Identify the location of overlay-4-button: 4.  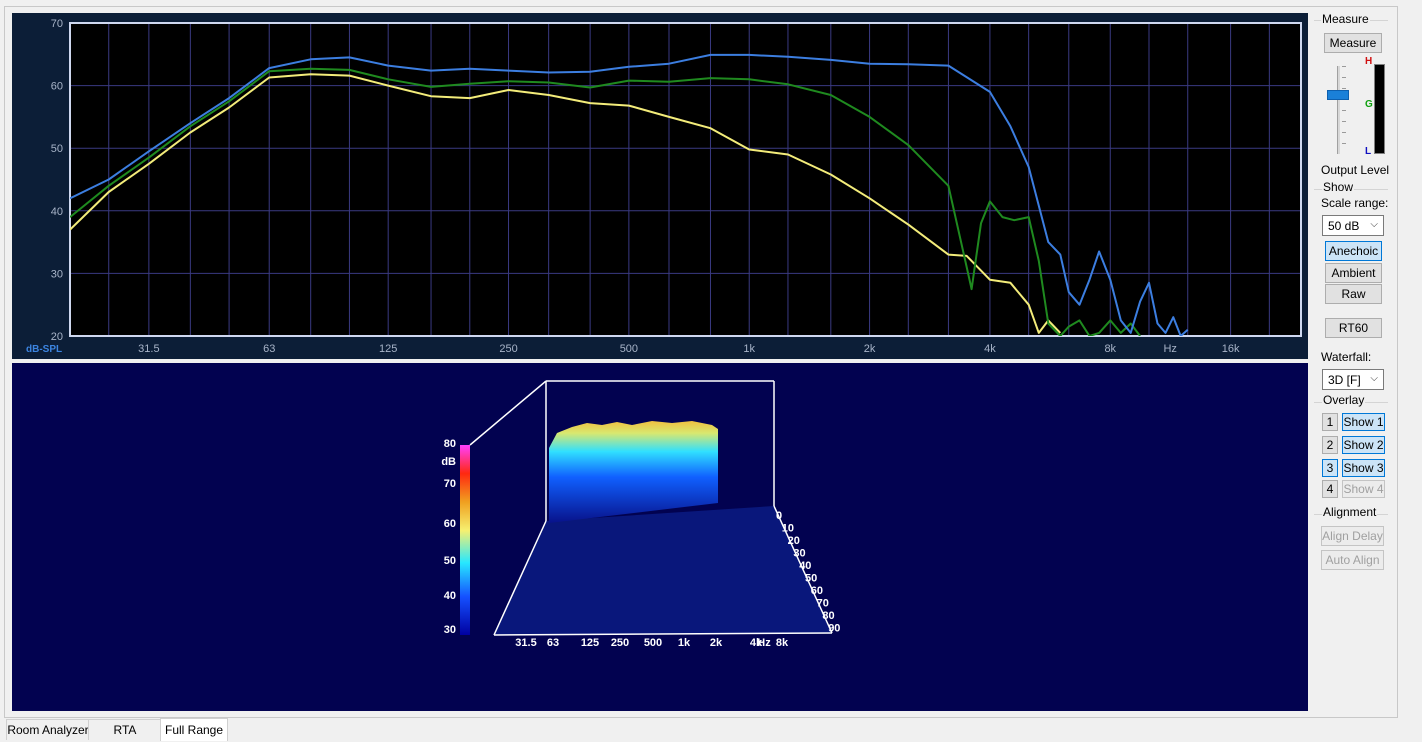
(1330, 489).